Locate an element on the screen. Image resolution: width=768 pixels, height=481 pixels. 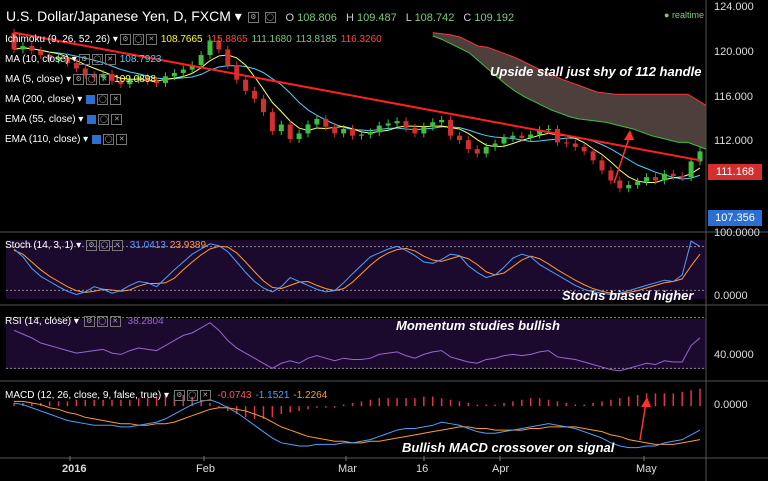
upside-arrowhead is located at coordinates (629, 135).